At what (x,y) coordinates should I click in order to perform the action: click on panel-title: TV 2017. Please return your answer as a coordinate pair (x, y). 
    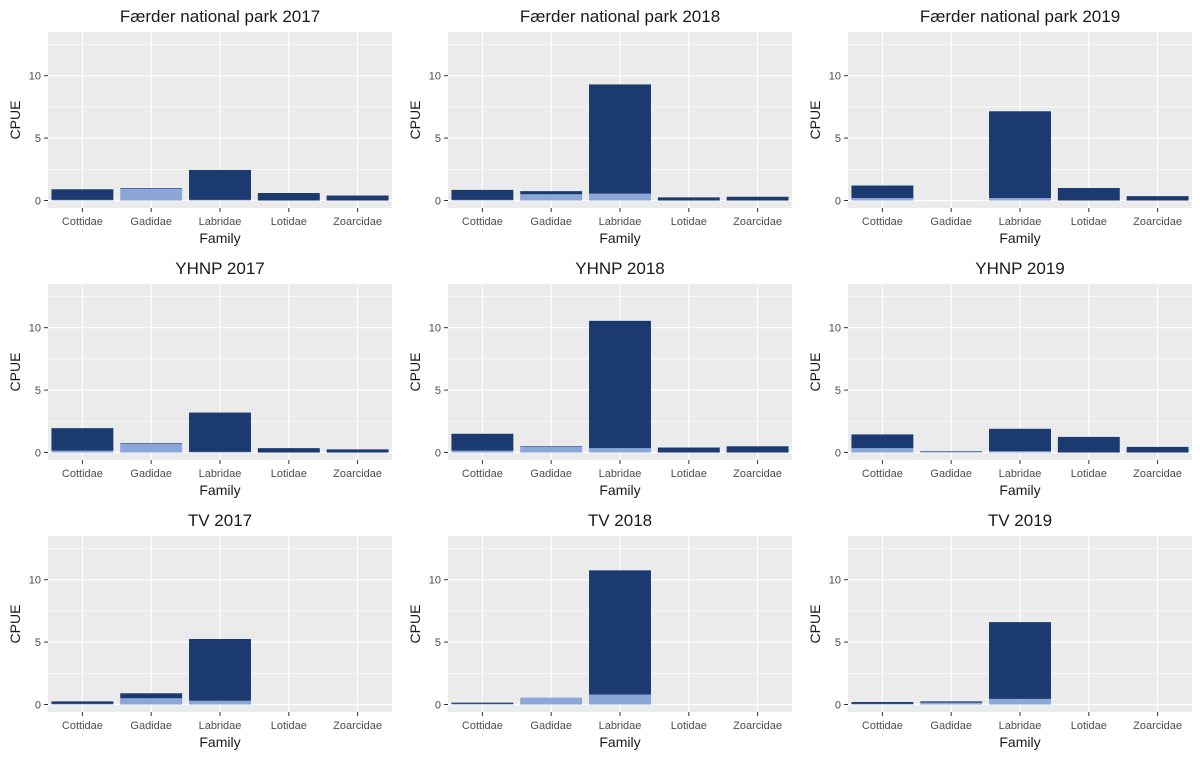
    Looking at the image, I should click on (220, 520).